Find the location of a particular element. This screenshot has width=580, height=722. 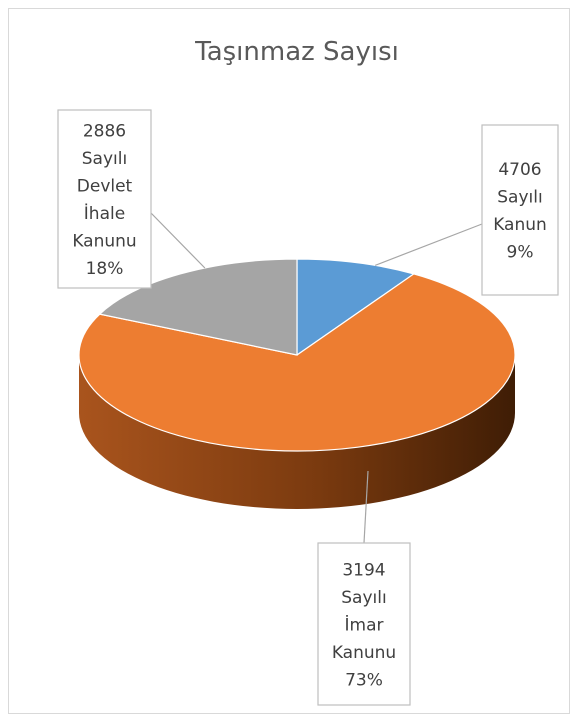

slice-label-line-2-4: Kanunu is located at coordinates (104, 242).